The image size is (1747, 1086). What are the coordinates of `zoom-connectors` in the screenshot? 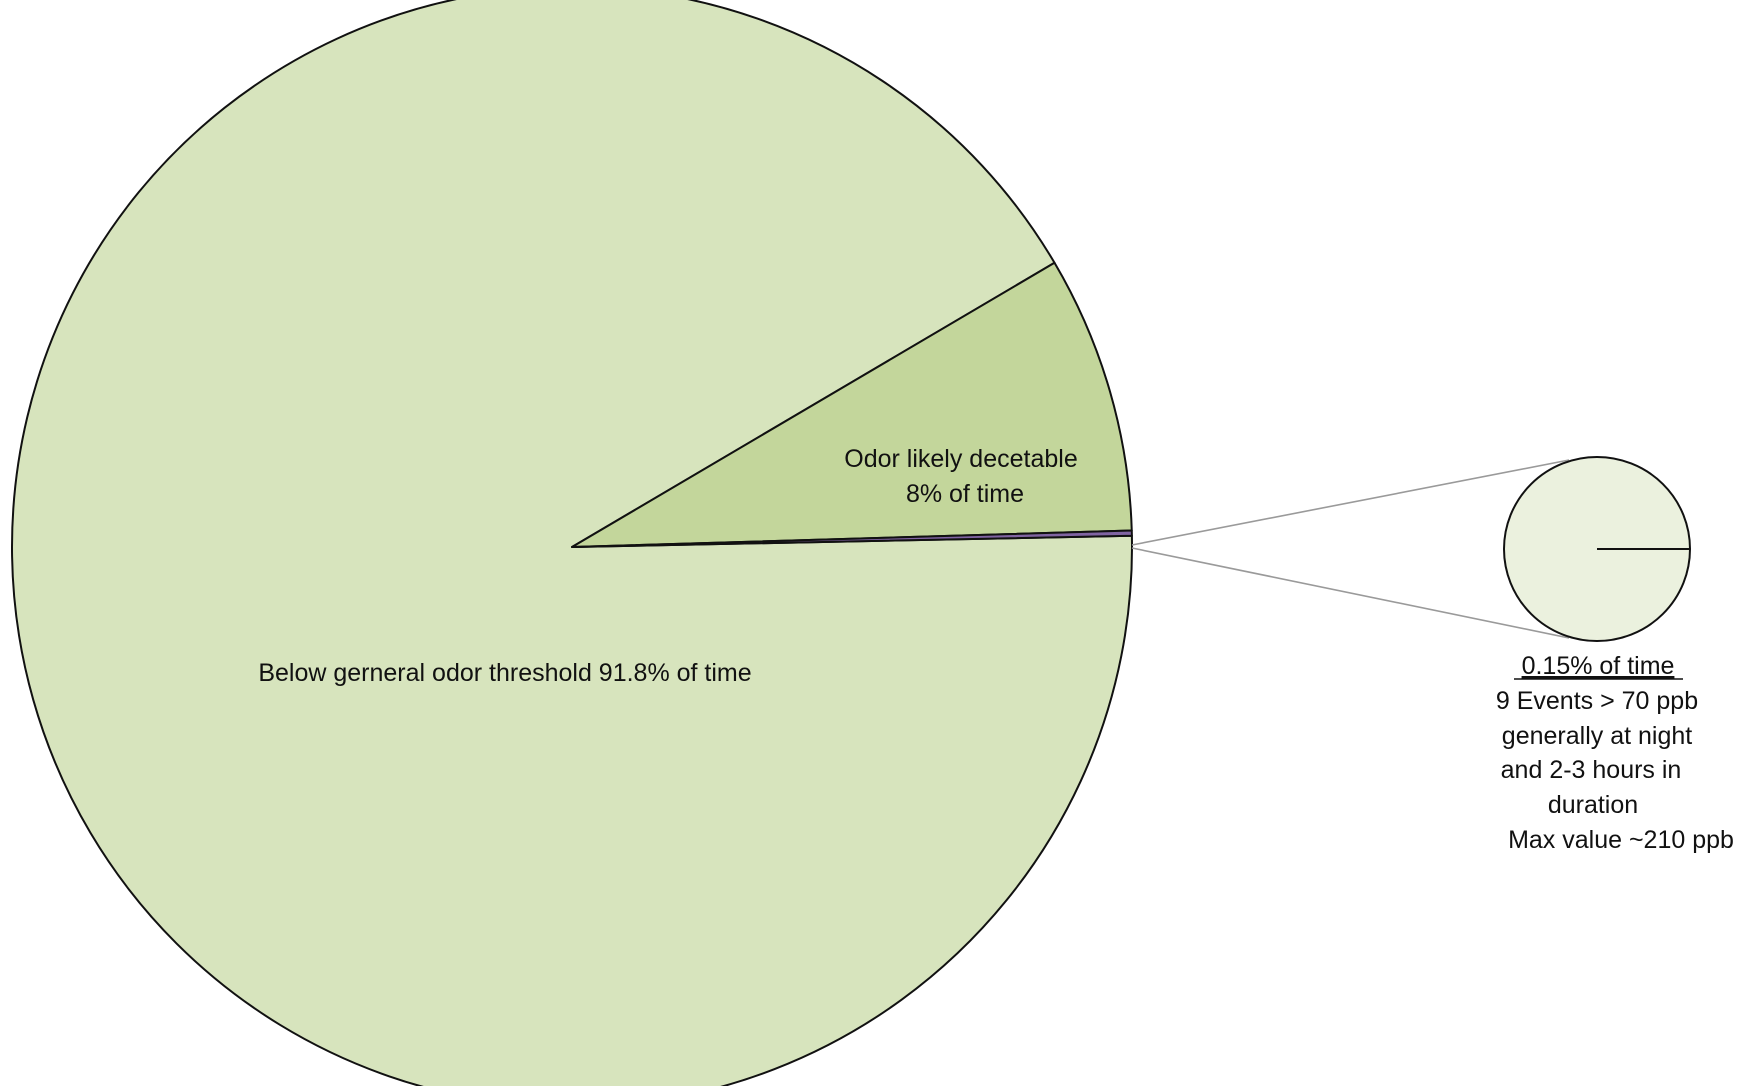 It's located at (1350, 549).